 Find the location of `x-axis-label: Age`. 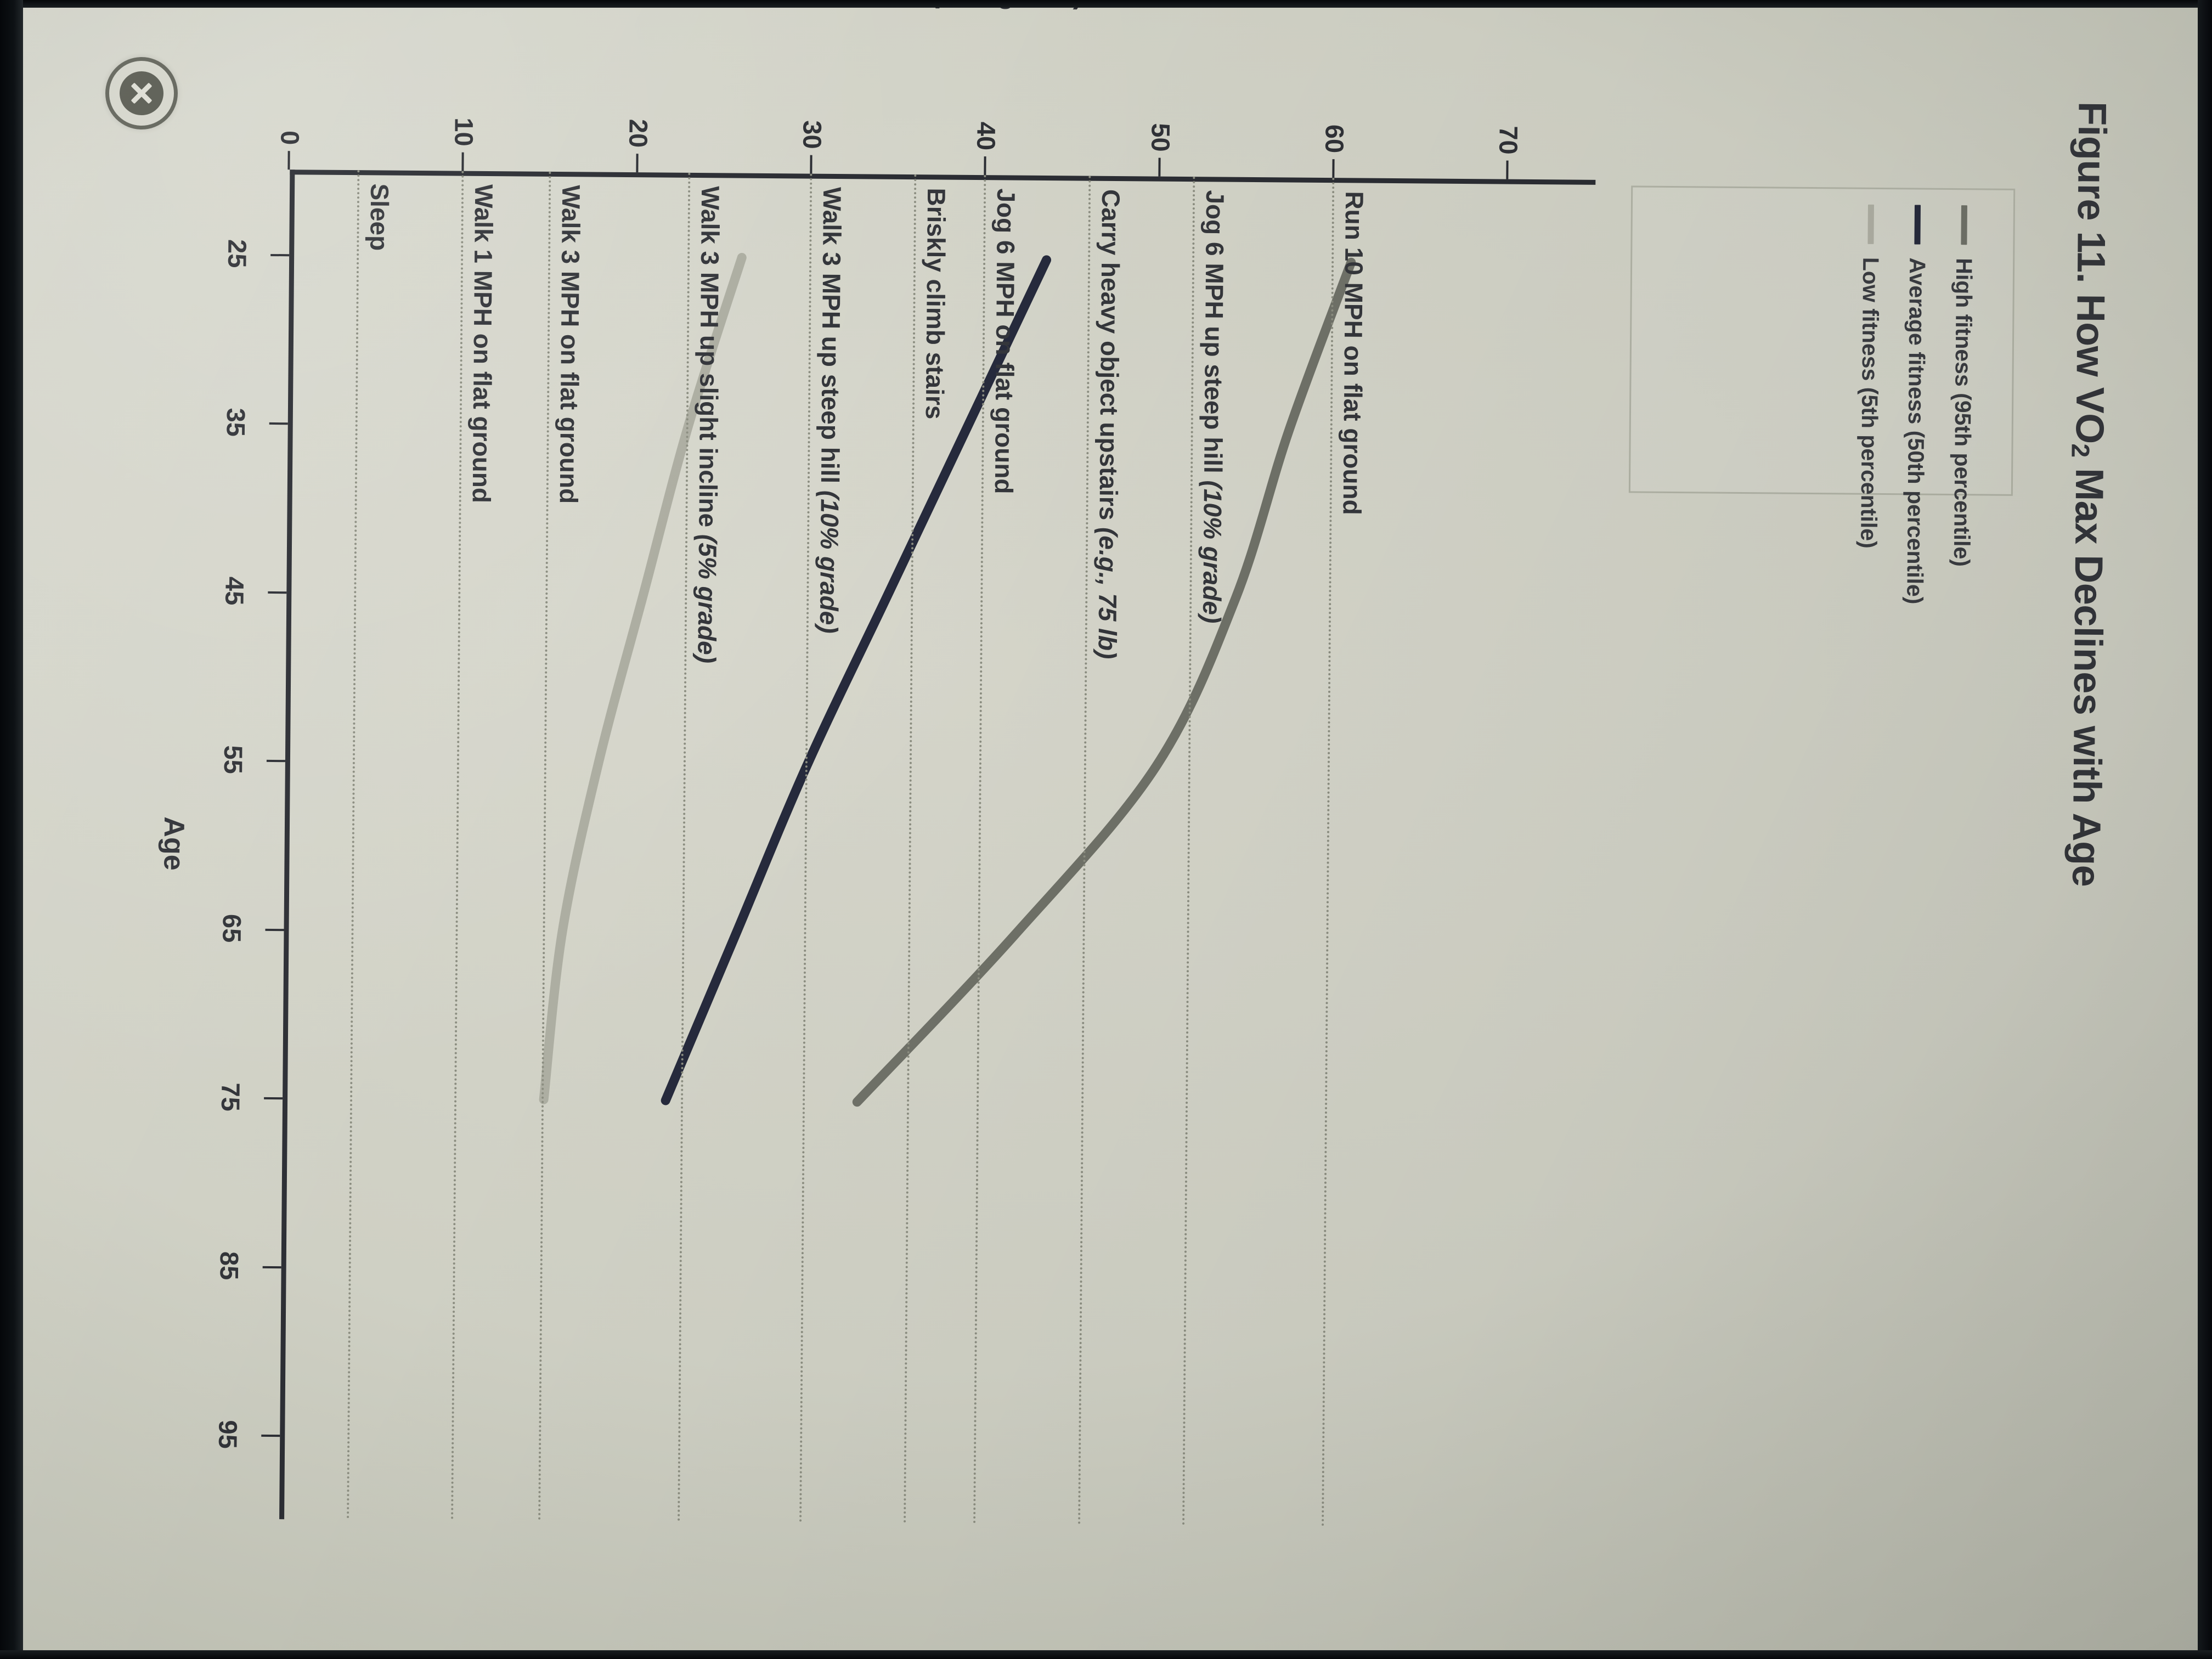

x-axis-label: Age is located at coordinates (173, 844).